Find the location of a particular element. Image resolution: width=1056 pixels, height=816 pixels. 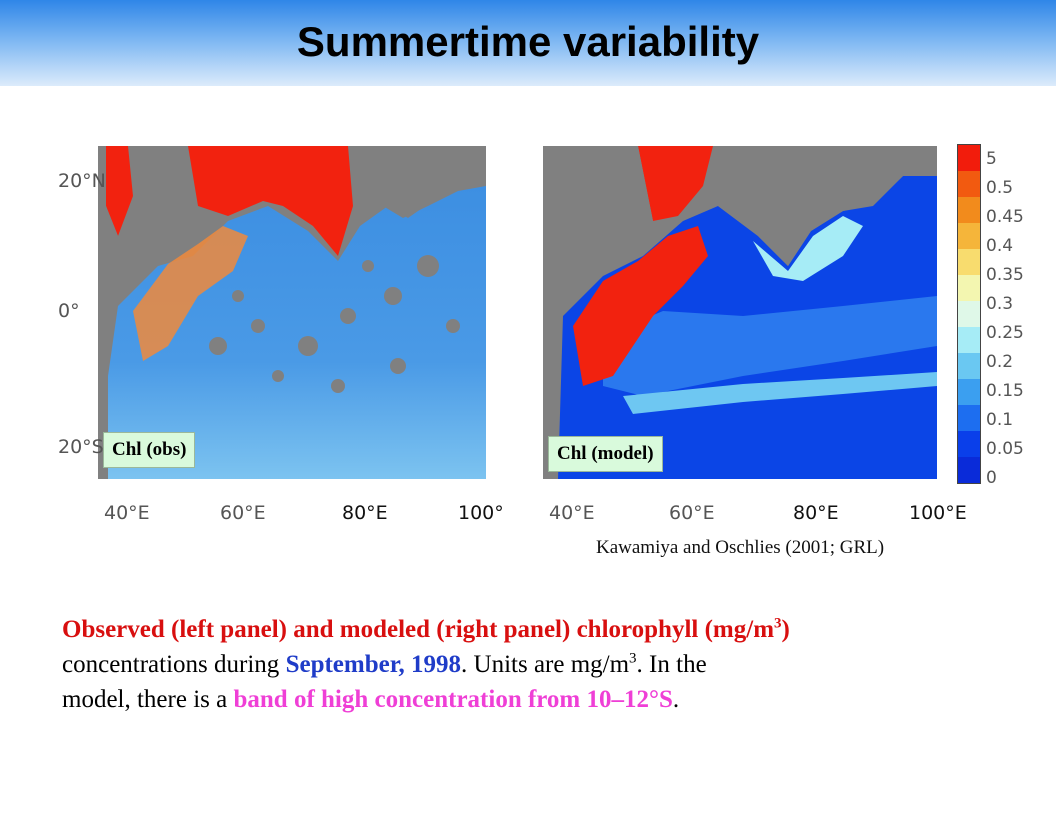

caption-line3-end: . is located at coordinates (676, 699).